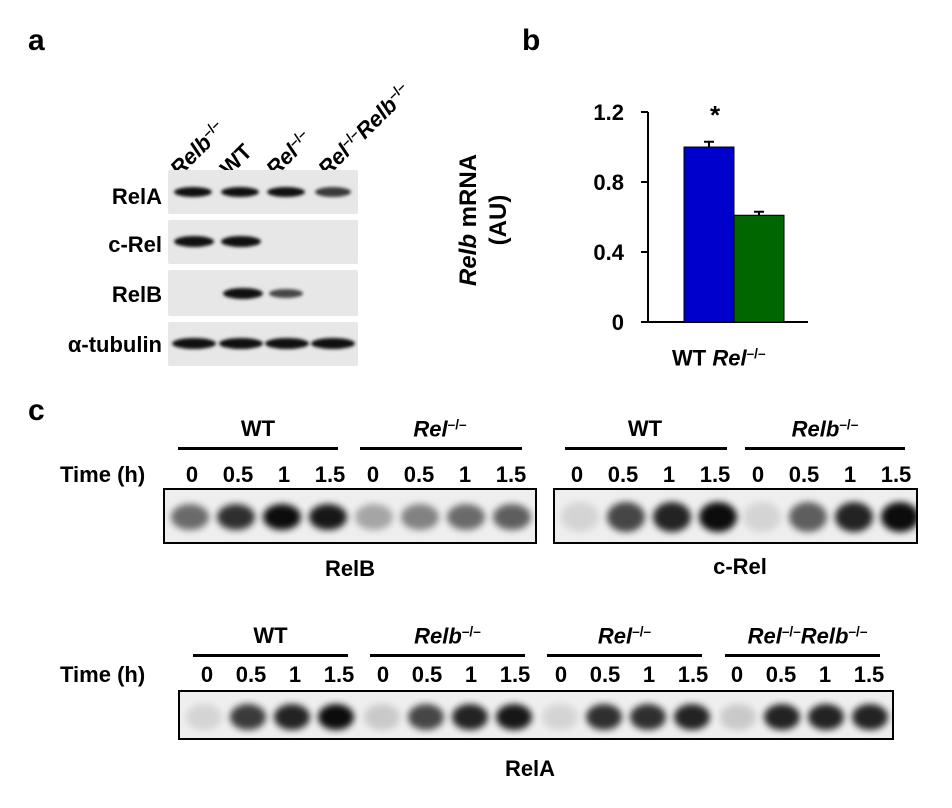 The height and width of the screenshot is (808, 952). What do you see at coordinates (530, 768) in the screenshot?
I see `gel-caption-rela: RelA` at bounding box center [530, 768].